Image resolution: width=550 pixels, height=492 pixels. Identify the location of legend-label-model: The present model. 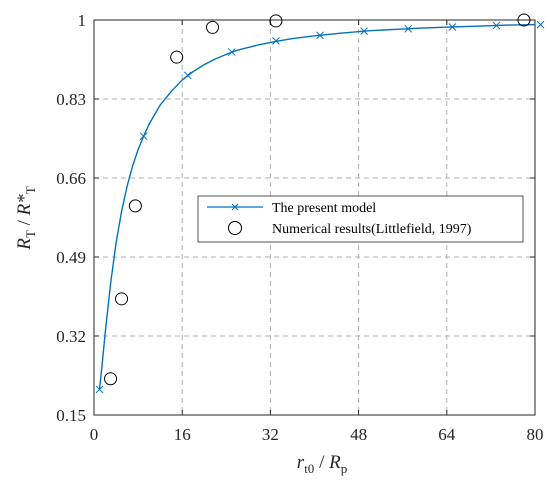
(324, 208).